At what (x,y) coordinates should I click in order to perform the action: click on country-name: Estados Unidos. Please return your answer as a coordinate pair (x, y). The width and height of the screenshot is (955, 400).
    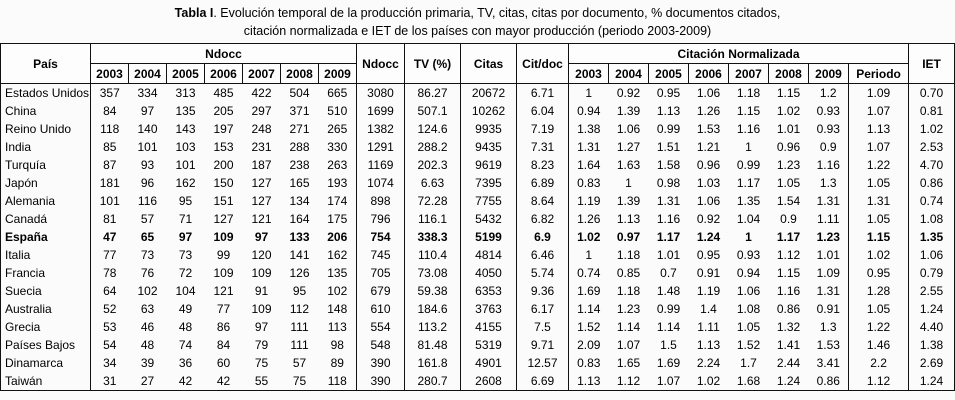
    Looking at the image, I should click on (47, 93).